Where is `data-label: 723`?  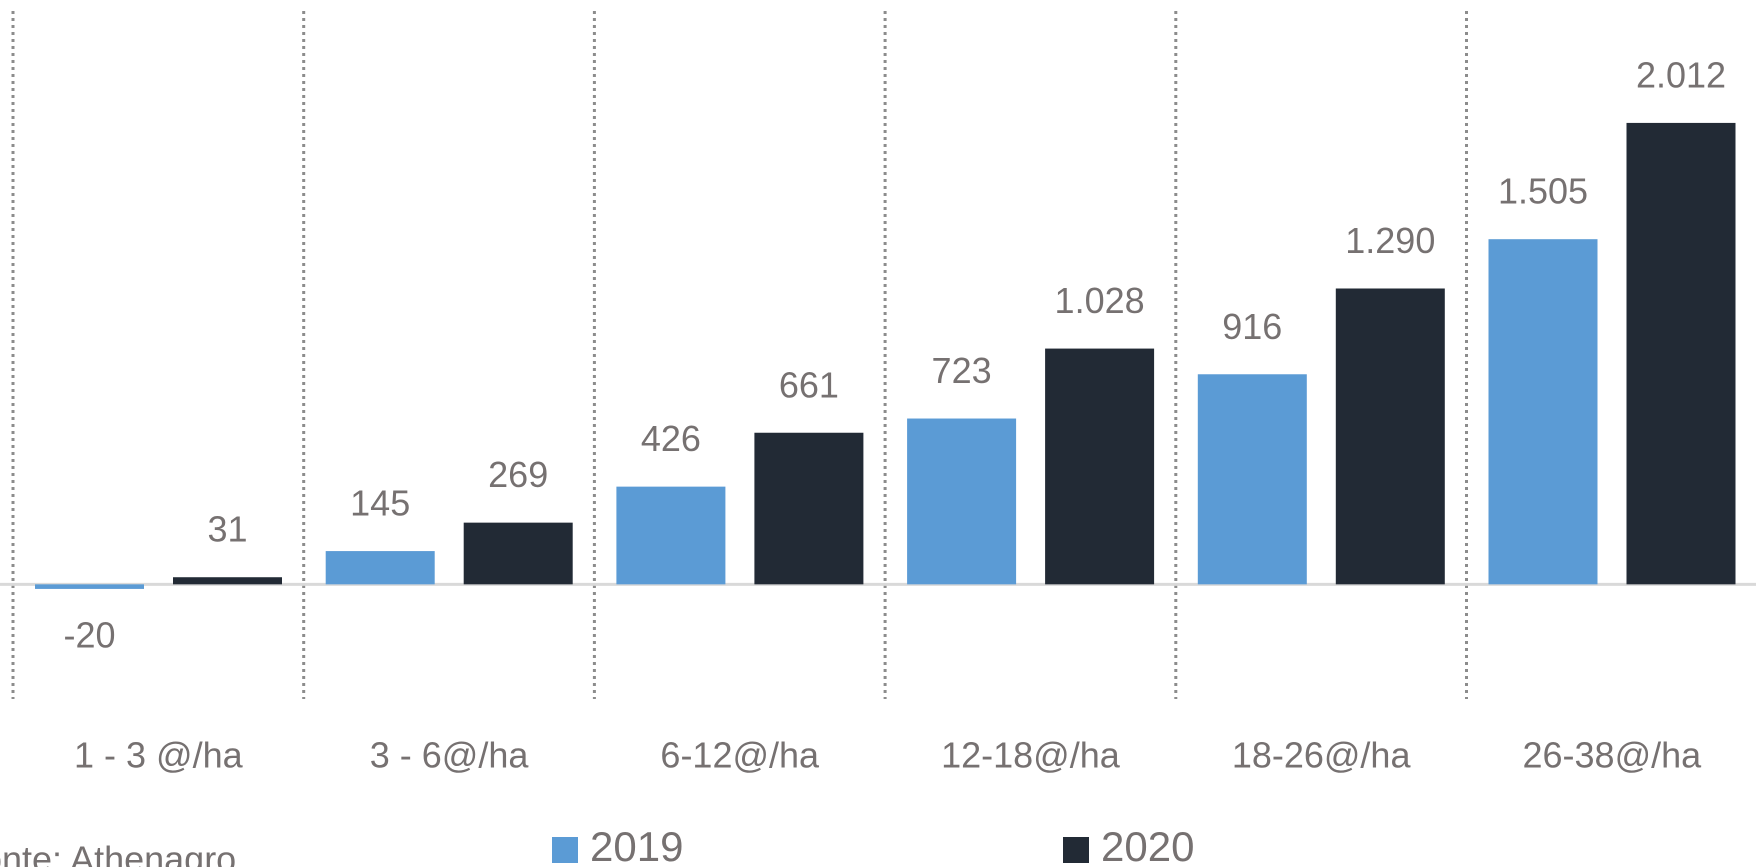
data-label: 723 is located at coordinates (962, 370).